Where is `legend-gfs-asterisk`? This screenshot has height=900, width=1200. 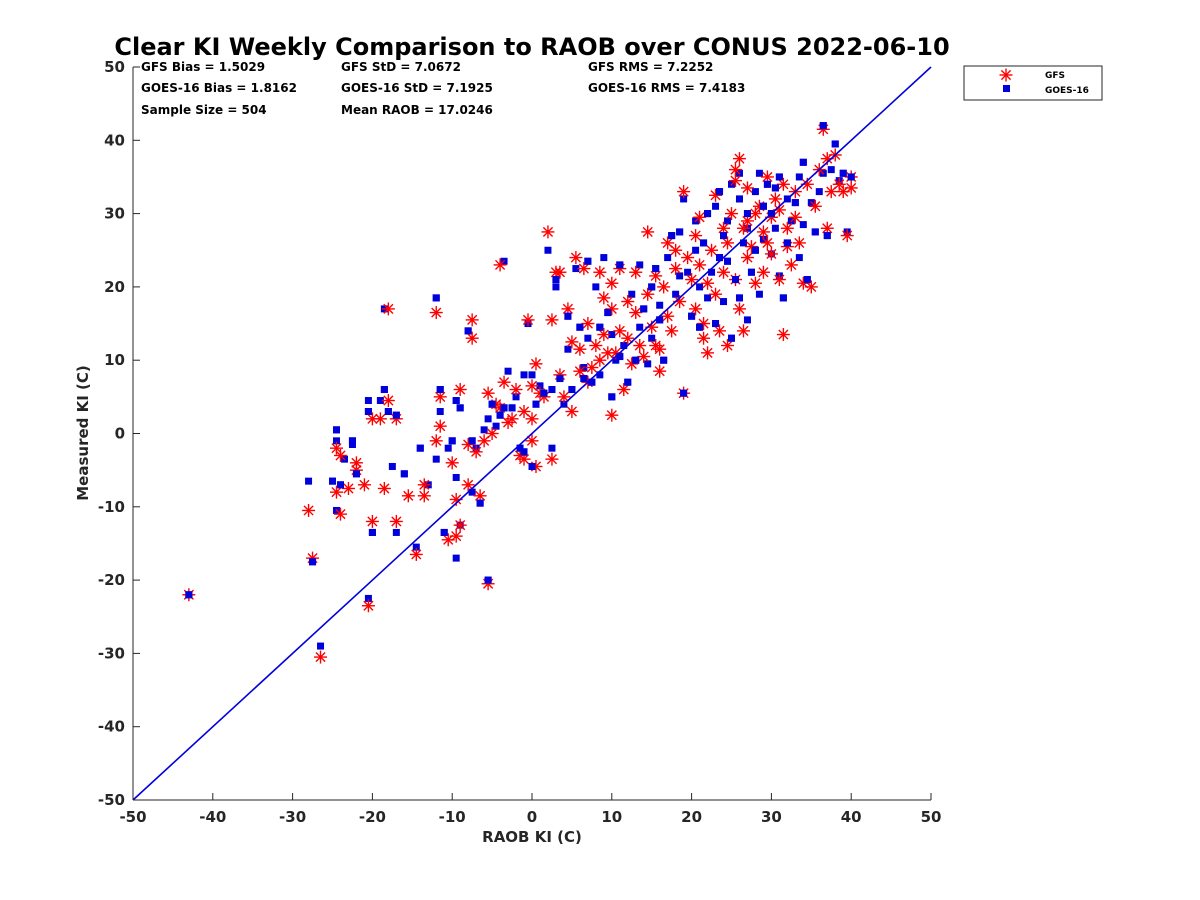 legend-gfs-asterisk is located at coordinates (1006, 75).